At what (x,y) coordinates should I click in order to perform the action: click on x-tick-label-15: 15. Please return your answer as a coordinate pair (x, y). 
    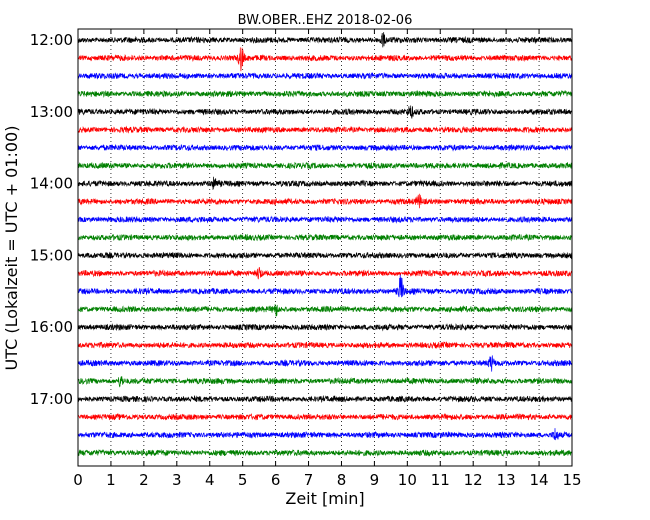
    Looking at the image, I should click on (571, 480).